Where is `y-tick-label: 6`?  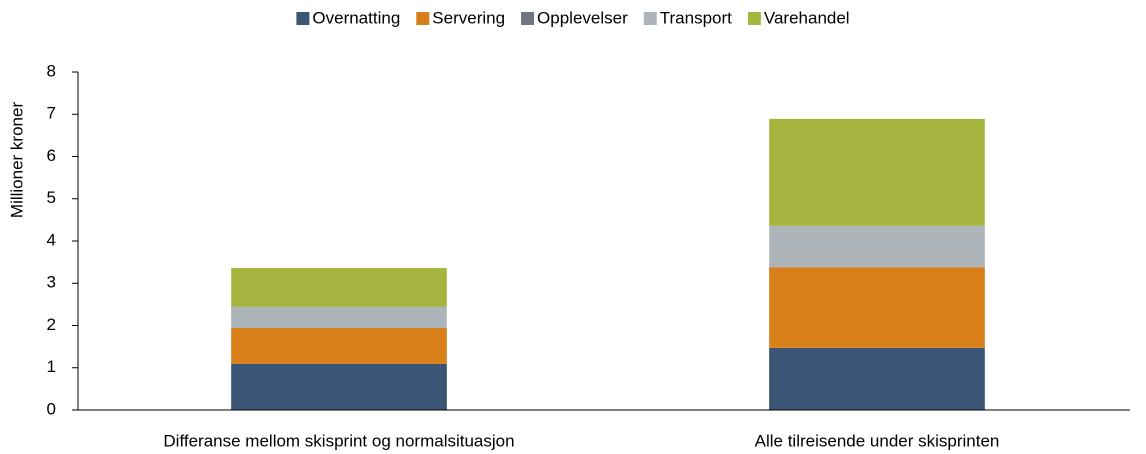 y-tick-label: 6 is located at coordinates (51, 155).